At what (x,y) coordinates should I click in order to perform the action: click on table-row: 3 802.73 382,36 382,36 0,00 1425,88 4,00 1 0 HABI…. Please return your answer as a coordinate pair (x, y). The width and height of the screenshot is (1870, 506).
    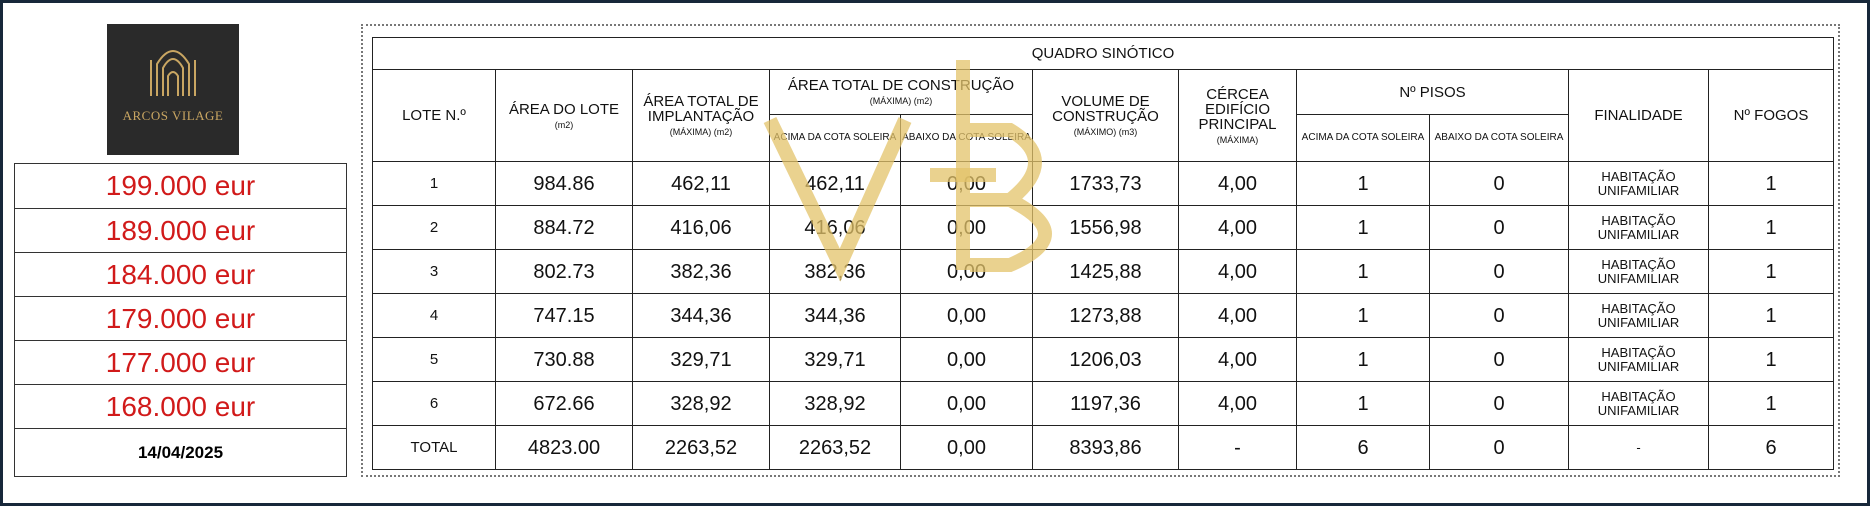
    Looking at the image, I should click on (1103, 271).